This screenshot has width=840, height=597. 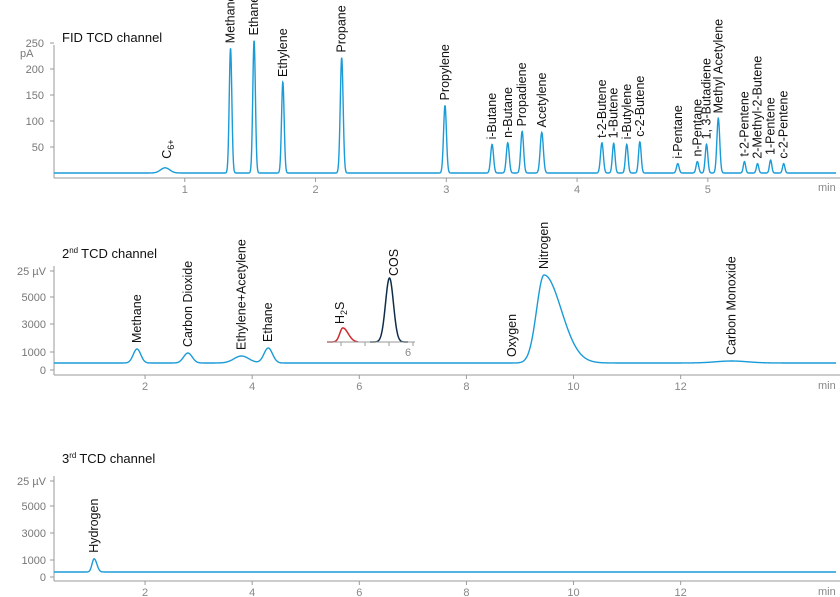 I want to click on peak-label: Propylene, so click(x=445, y=72).